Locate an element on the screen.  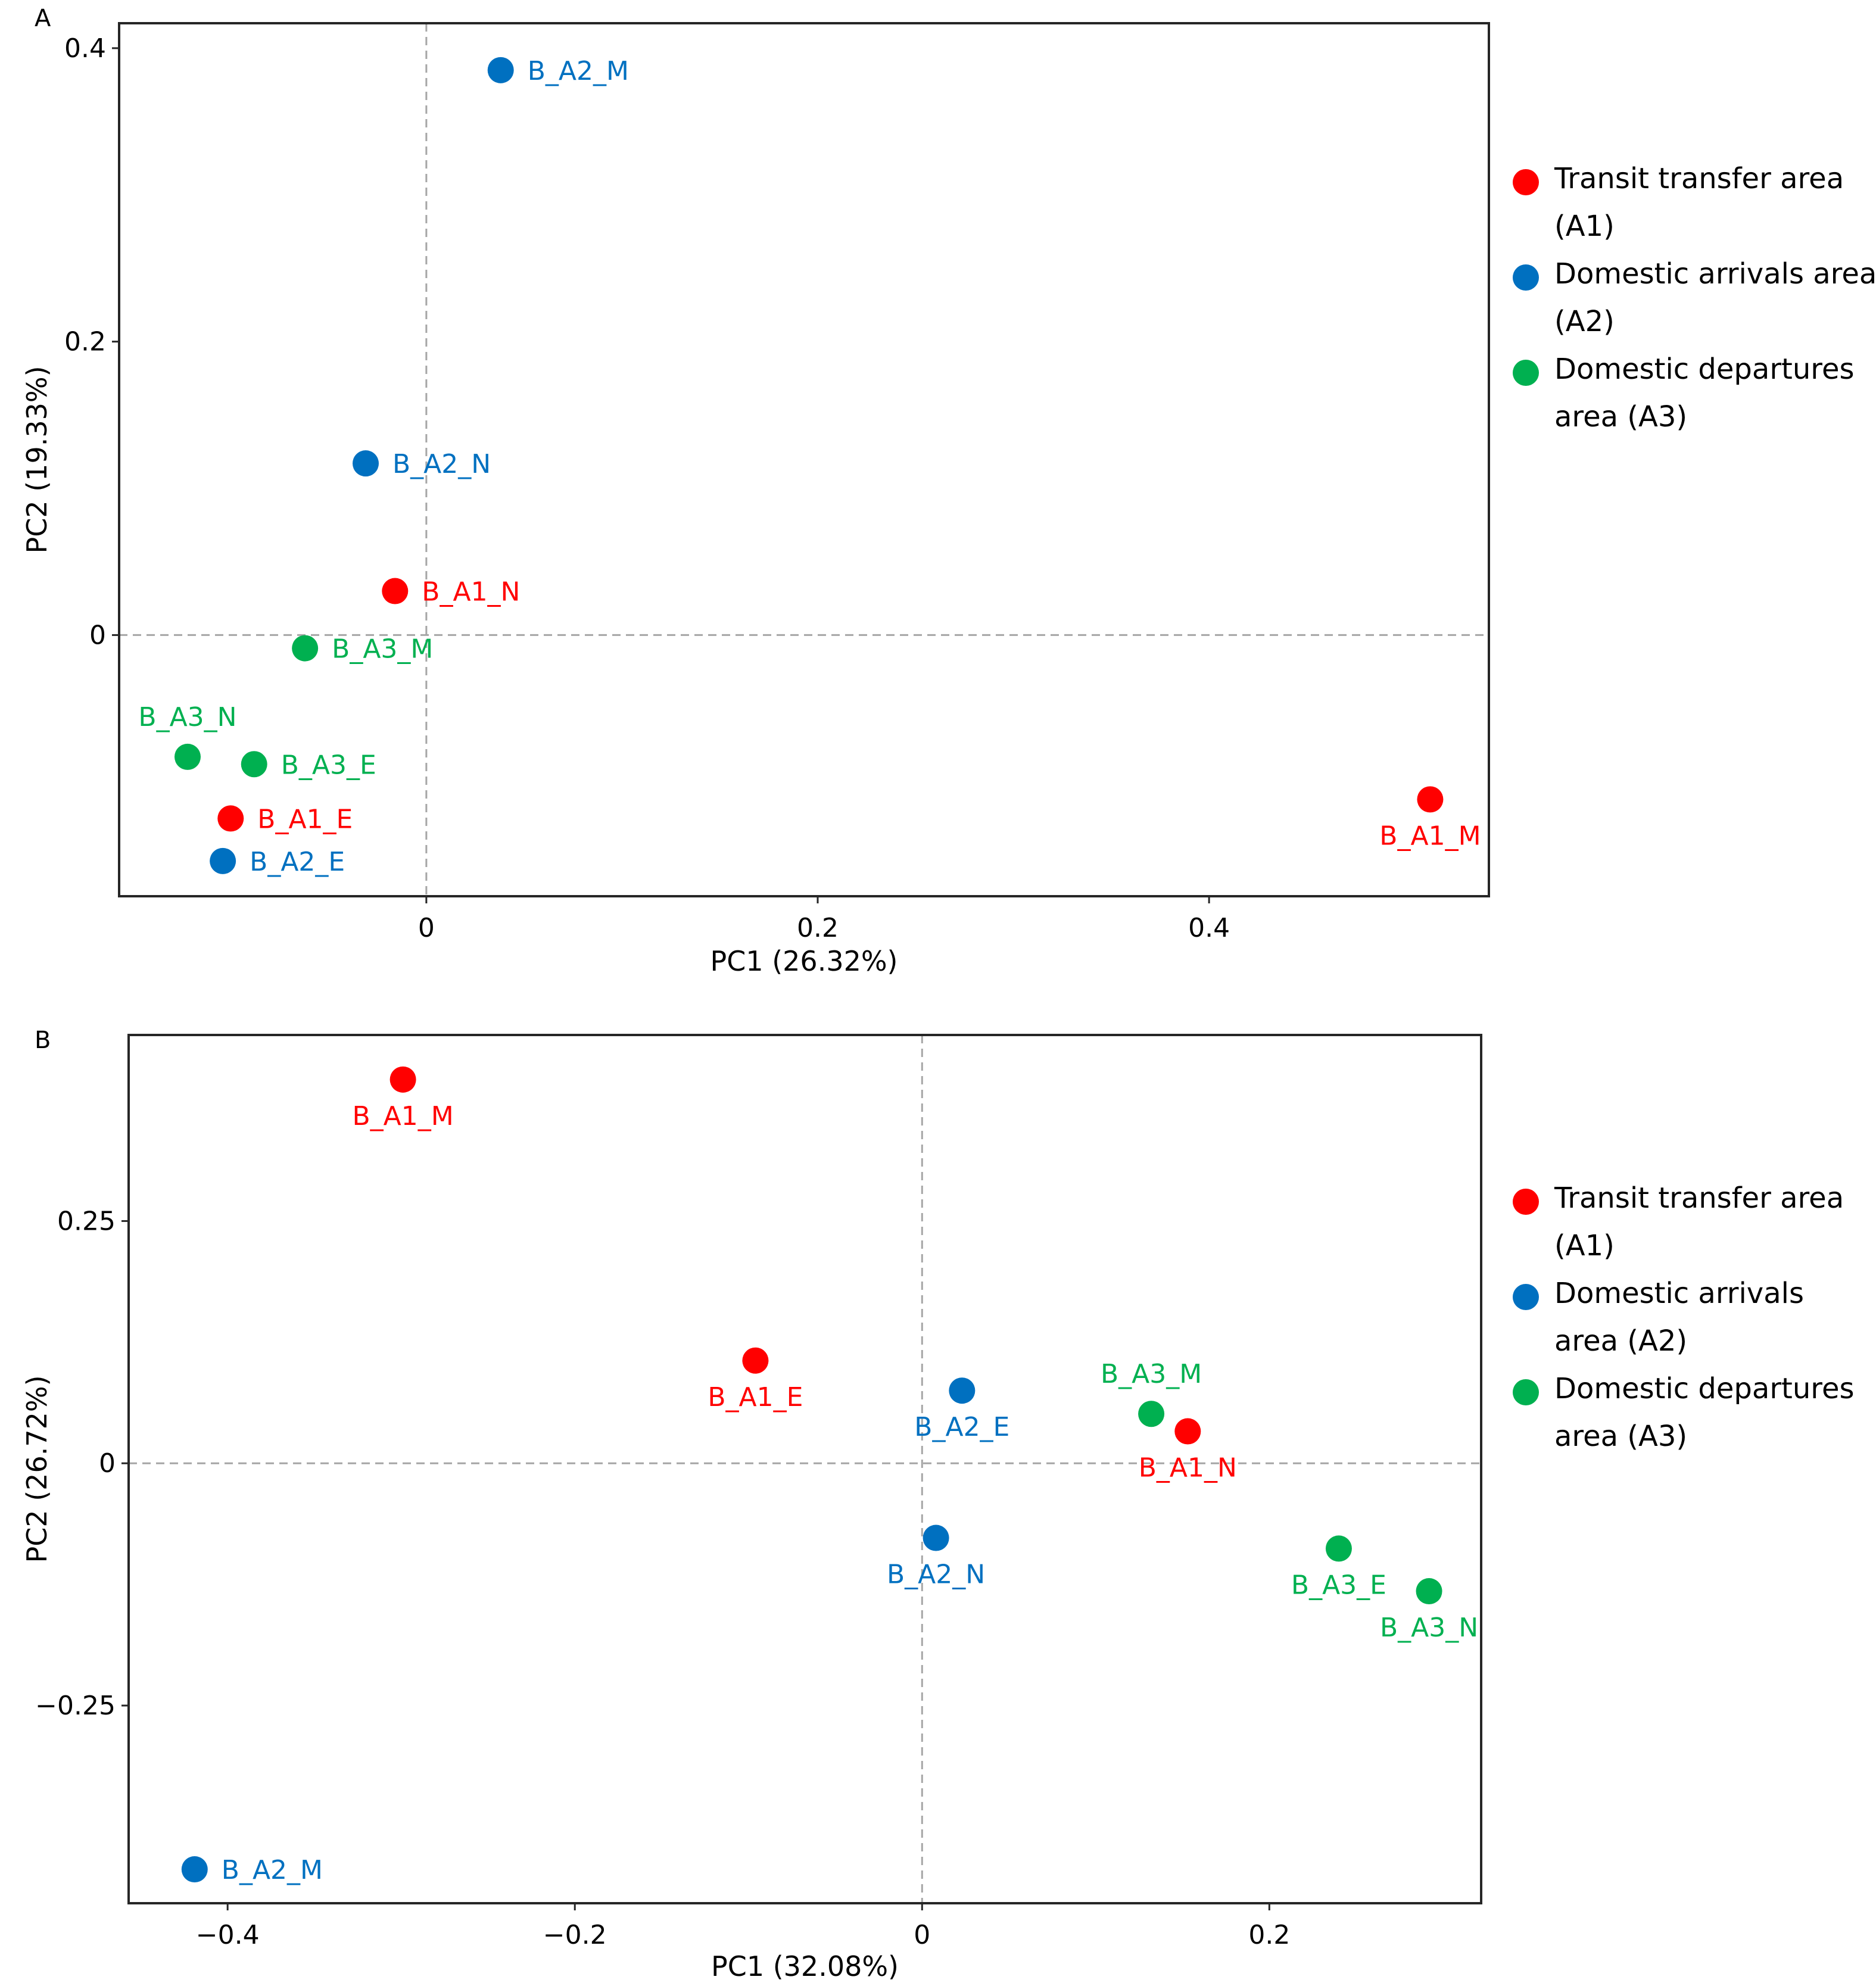
y-axis-title: PC2 (19.33%) is located at coordinates (37, 459).